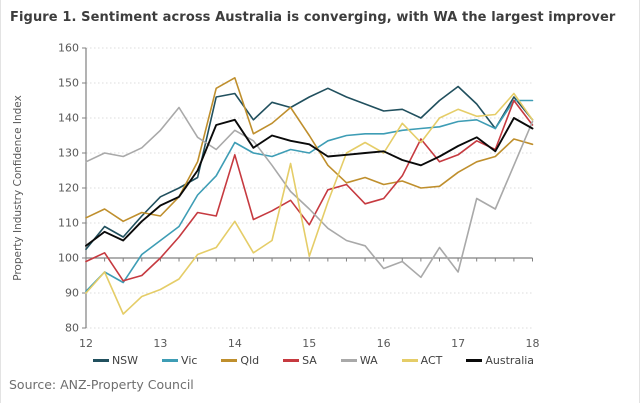  Describe the element at coordinates (309, 360) in the screenshot. I see `legend-label-sa: SA` at that location.